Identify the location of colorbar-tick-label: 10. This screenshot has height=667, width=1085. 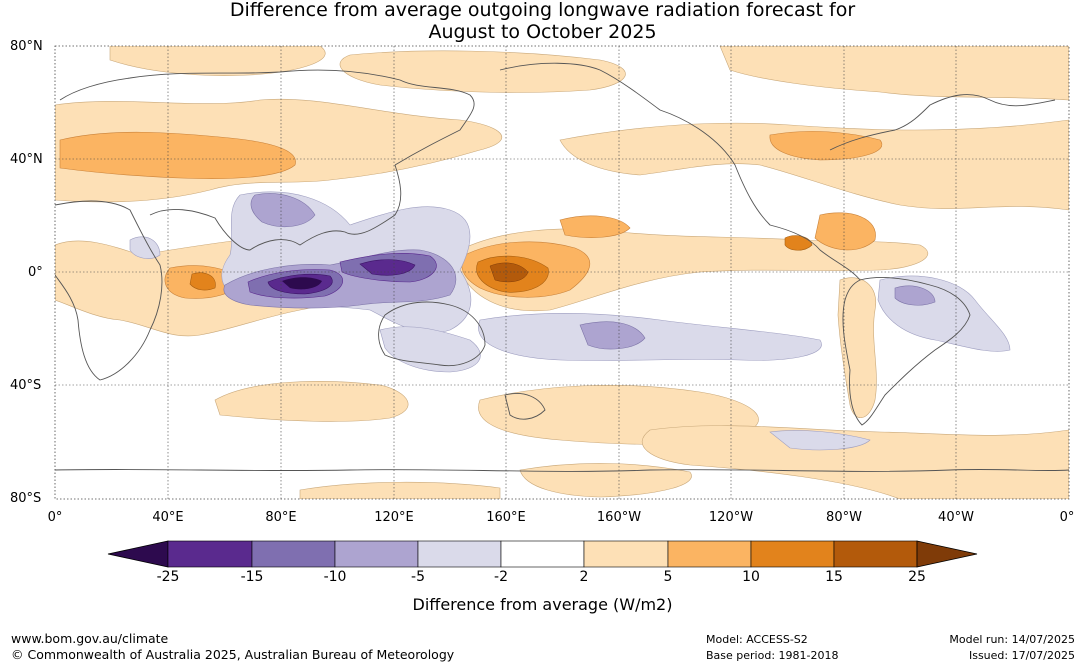
(751, 577).